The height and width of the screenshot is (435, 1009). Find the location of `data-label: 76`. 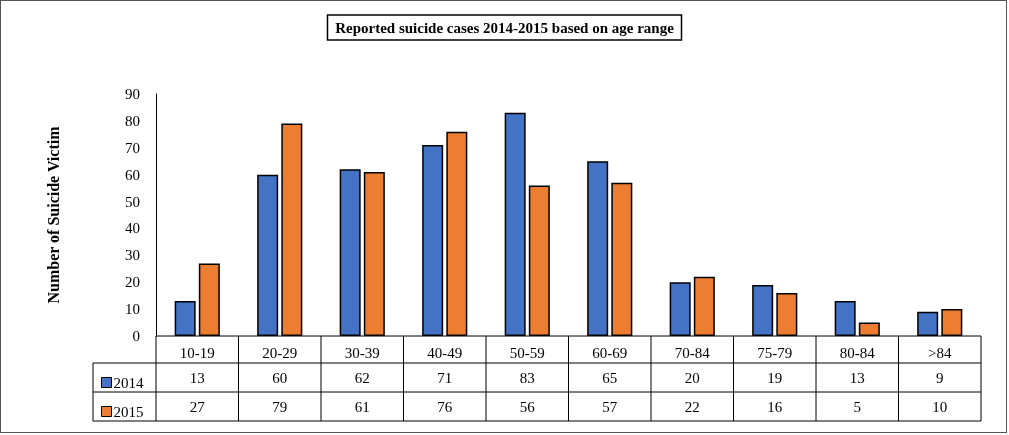

data-label: 76 is located at coordinates (445, 406).